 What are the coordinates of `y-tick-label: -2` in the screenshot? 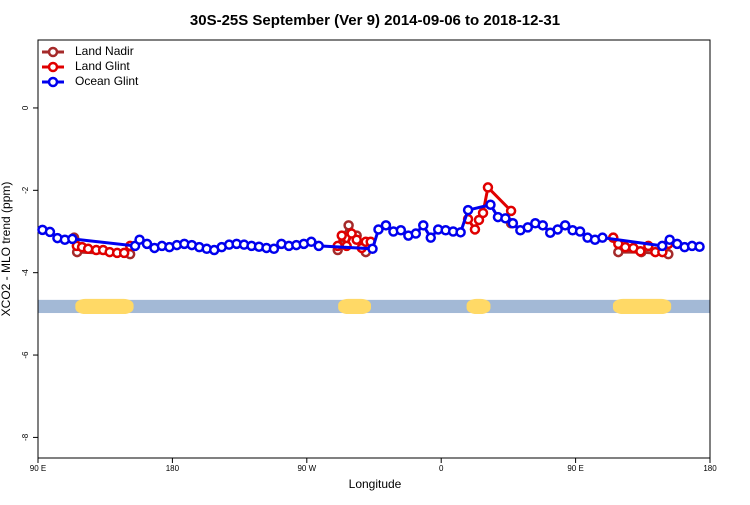 It's located at (25, 190).